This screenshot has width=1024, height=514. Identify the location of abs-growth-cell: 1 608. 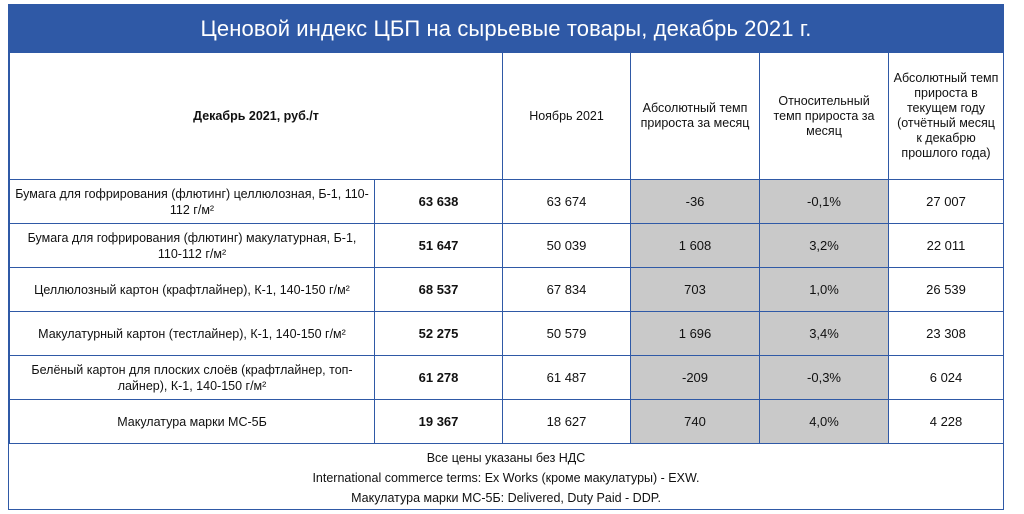
(695, 245).